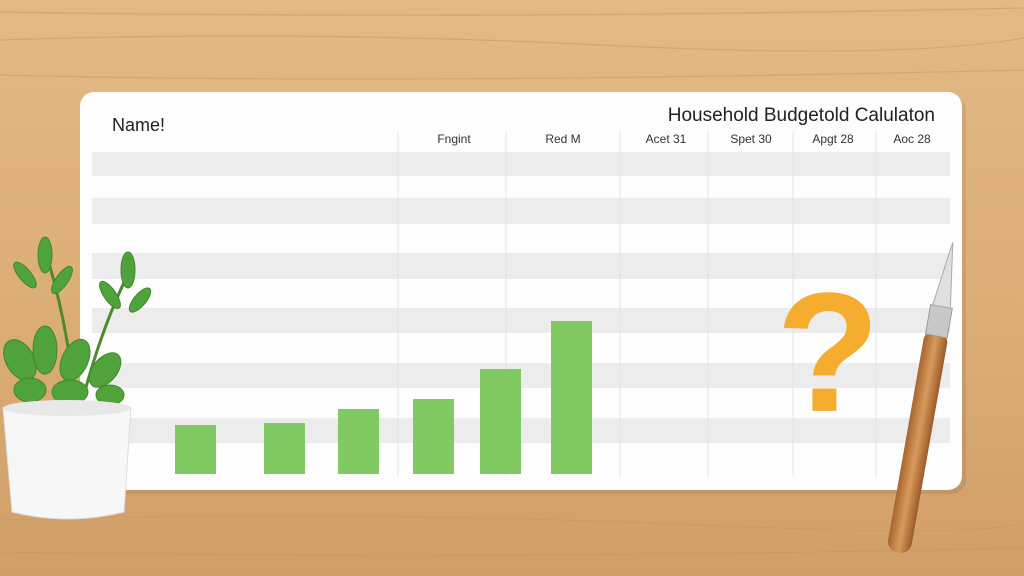 The image size is (1024, 576). I want to click on title: Household Budgetold Calulaton, so click(801, 115).